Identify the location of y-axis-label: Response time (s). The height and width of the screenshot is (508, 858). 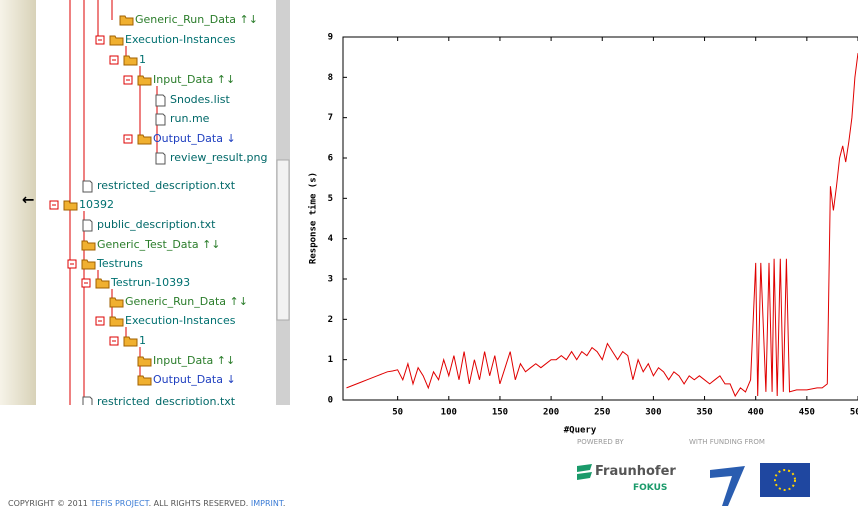
(313, 218).